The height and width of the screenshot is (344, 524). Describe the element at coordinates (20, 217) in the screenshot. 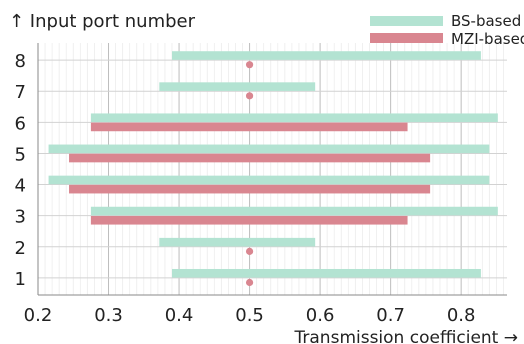

I see `y-tick-label: 3` at that location.